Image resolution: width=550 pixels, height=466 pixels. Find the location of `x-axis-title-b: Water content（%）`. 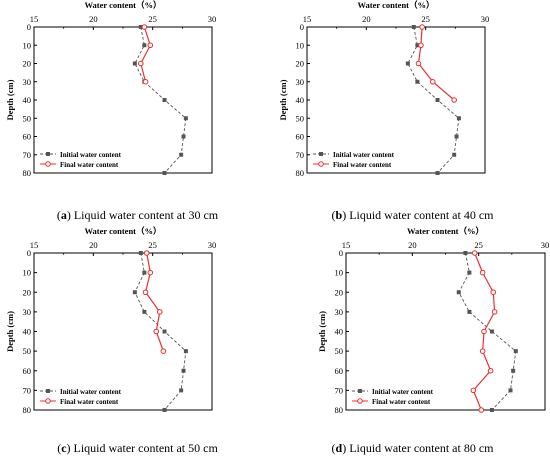

x-axis-title-b: Water content（%） is located at coordinates (395, 5).